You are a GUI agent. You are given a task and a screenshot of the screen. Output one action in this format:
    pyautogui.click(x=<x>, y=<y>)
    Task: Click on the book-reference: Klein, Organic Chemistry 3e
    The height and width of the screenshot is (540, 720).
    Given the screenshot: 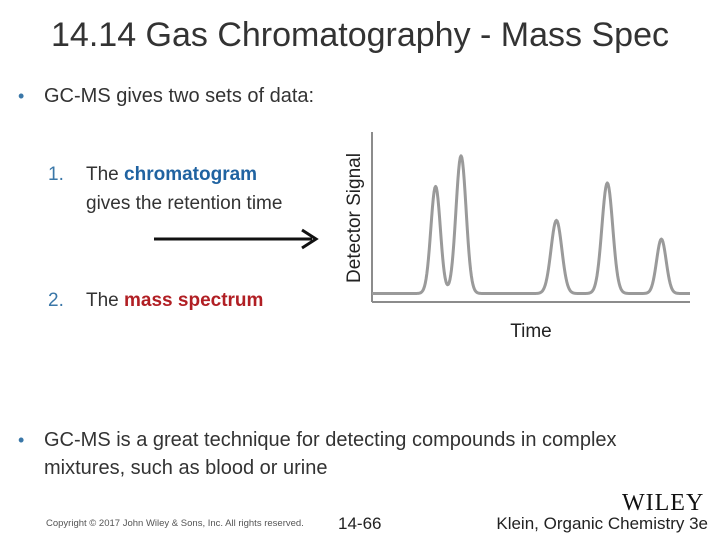 What is the action you would take?
    pyautogui.click(x=602, y=523)
    